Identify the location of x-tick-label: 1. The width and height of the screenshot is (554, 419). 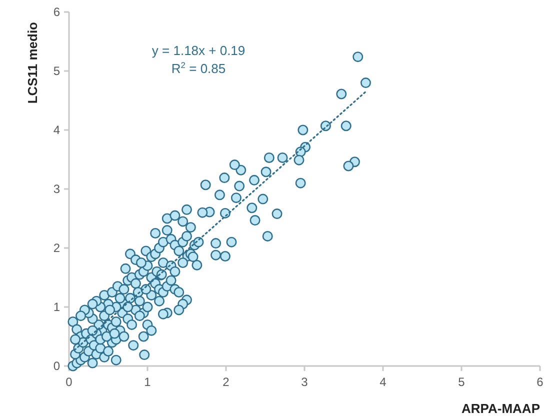
(148, 382).